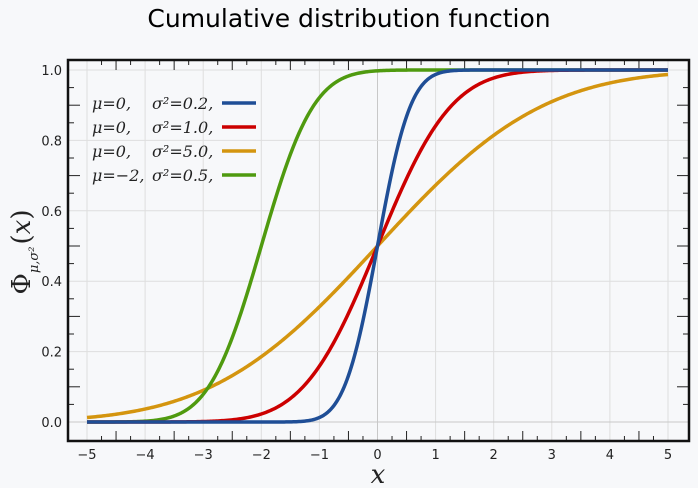  I want to click on x-tick-label: 4, so click(610, 455).